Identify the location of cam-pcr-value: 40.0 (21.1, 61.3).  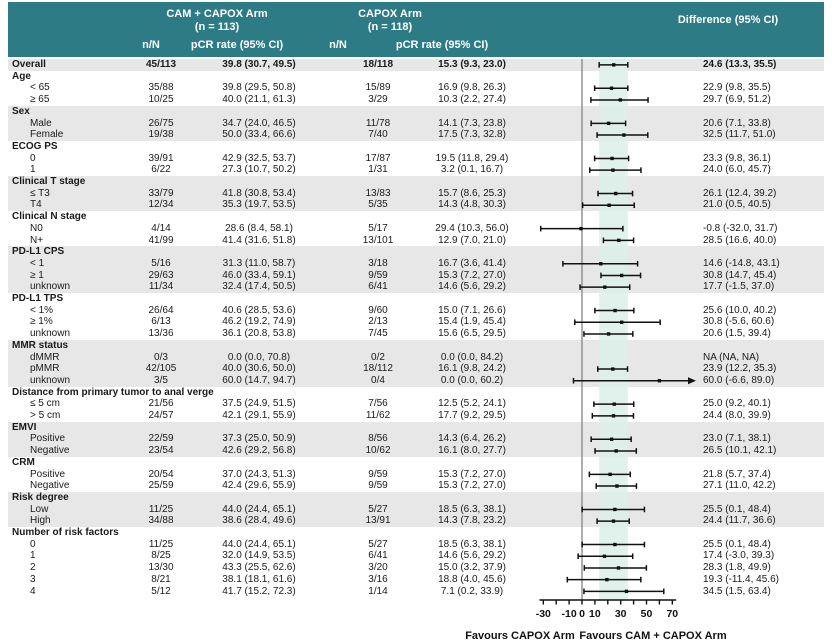
(259, 100).